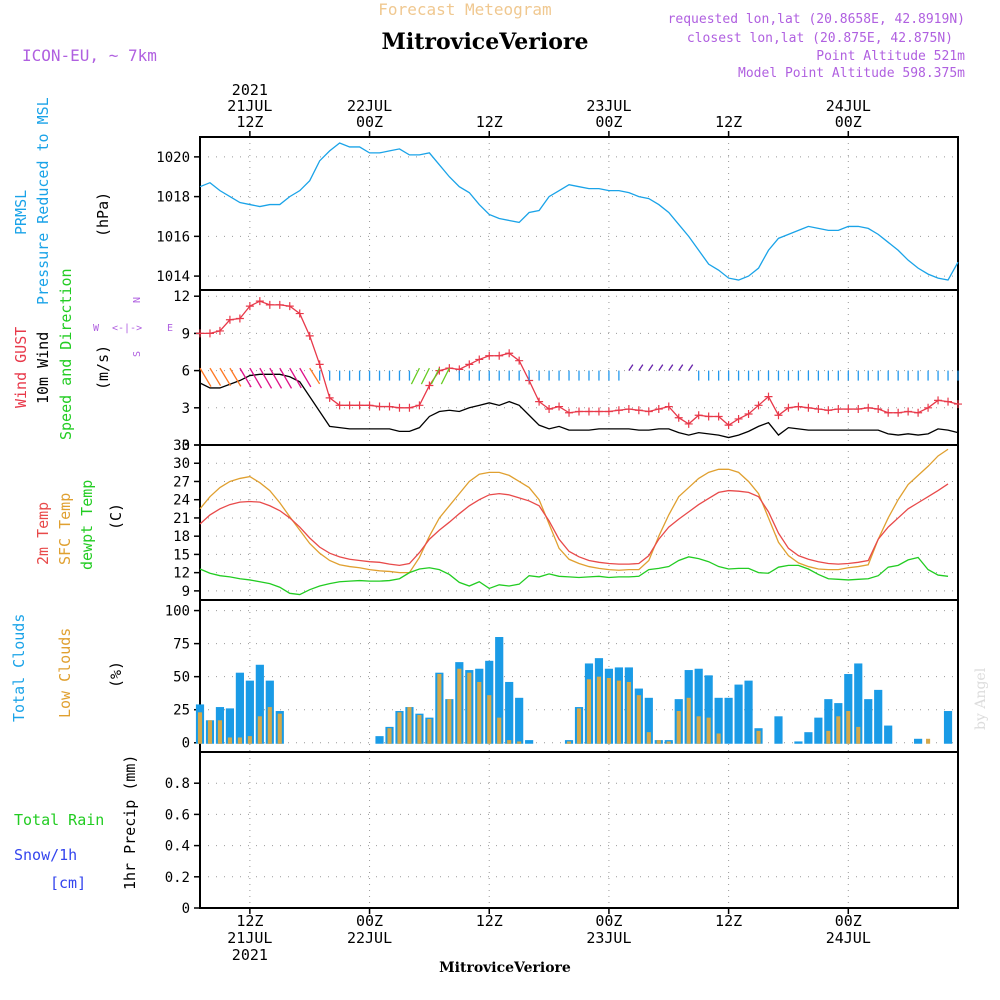  I want to click on snow-unit-label: [cm], so click(68, 883).